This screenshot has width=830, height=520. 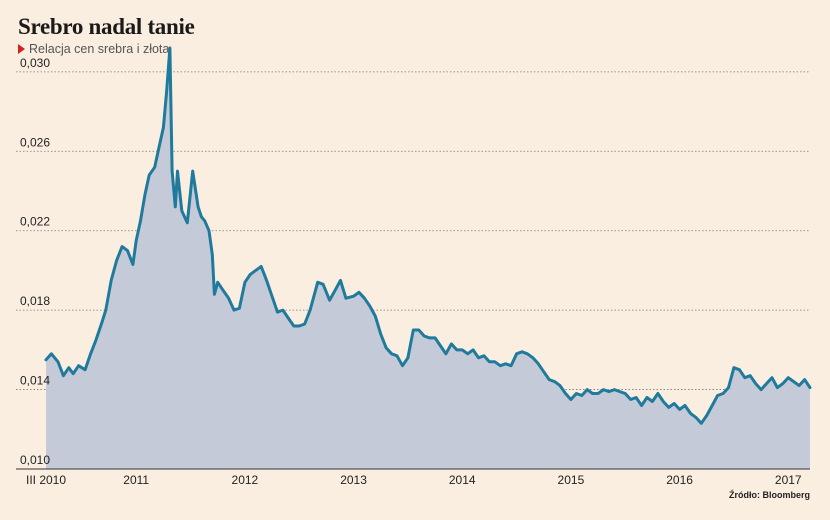 I want to click on y-tick-label: 0,018, so click(x=35, y=301).